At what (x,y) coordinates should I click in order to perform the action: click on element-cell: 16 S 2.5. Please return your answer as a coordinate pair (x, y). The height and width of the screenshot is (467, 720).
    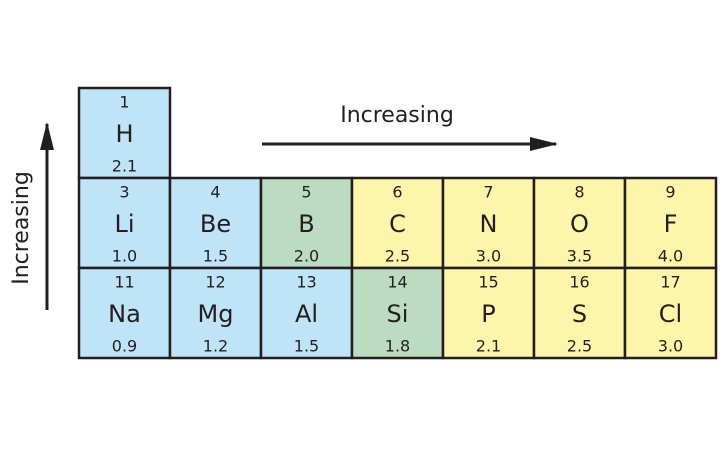
    Looking at the image, I should click on (579, 313).